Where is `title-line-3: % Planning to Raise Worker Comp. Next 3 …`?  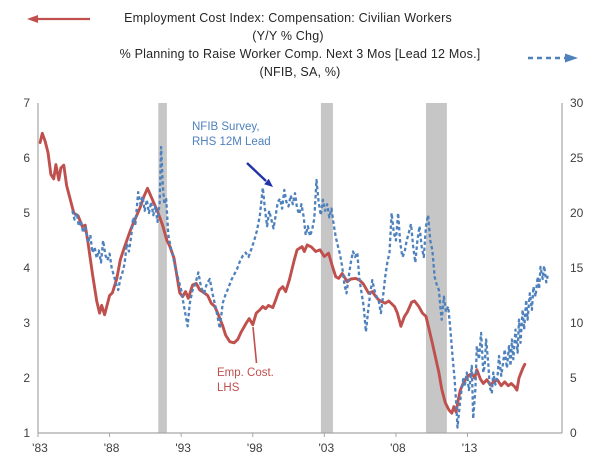 title-line-3: % Planning to Raise Worker Comp. Next 3 … is located at coordinates (300, 54).